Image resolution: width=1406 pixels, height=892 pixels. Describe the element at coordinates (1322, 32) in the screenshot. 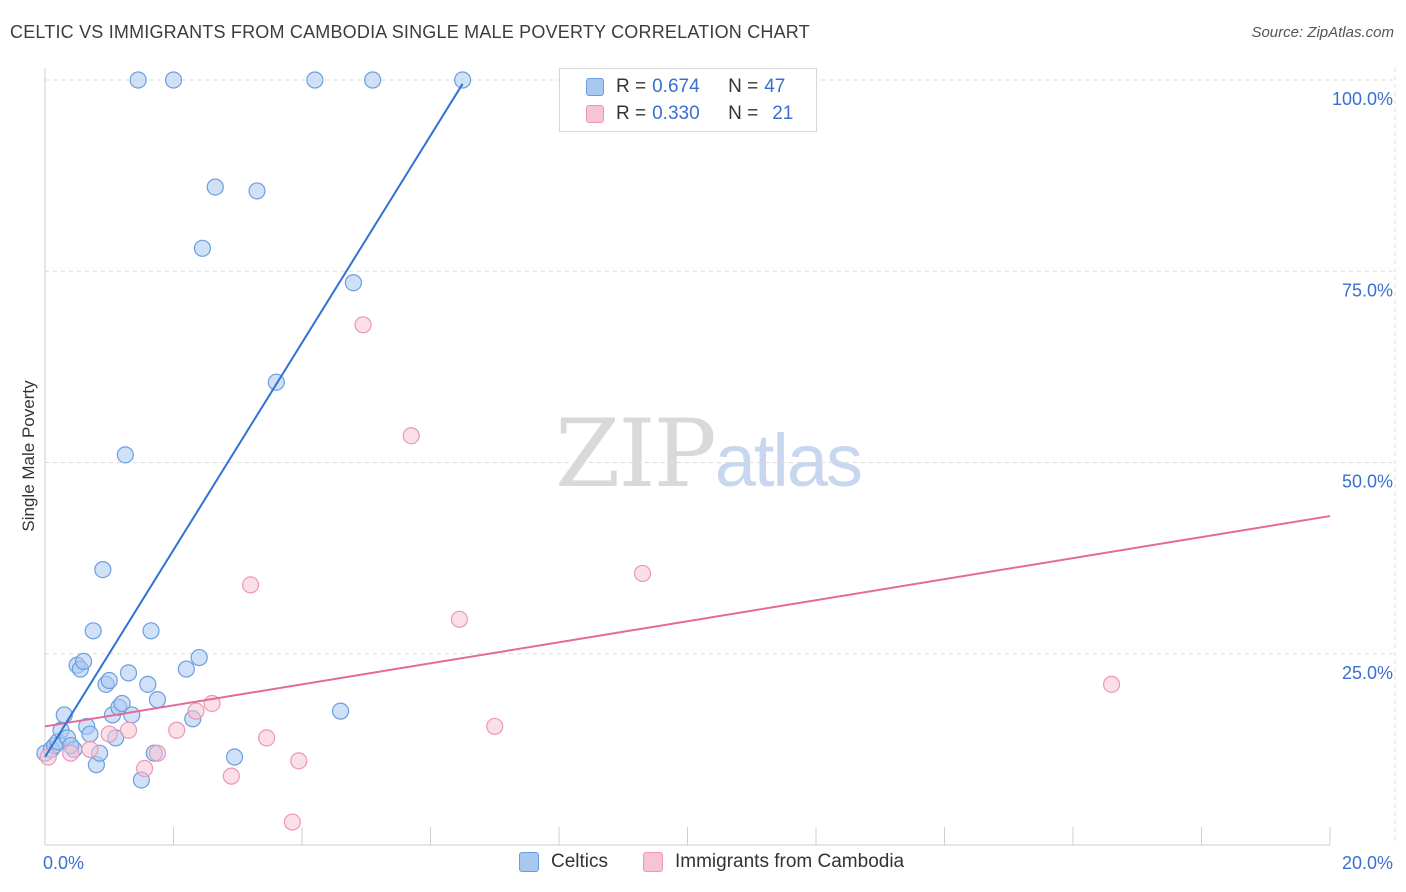

I see `source-label: Source: ZipAtlas.com` at that location.